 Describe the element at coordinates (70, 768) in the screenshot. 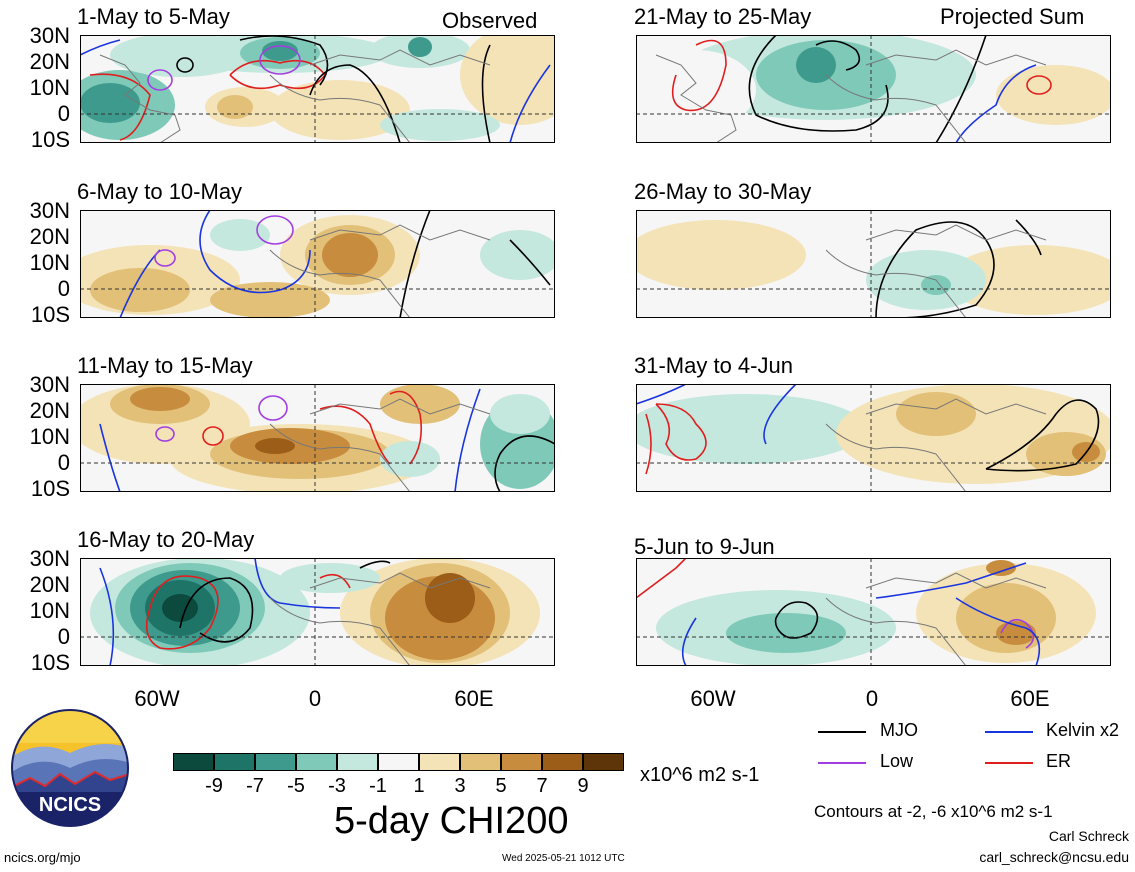

I see `ncics-logo: NCICS` at that location.